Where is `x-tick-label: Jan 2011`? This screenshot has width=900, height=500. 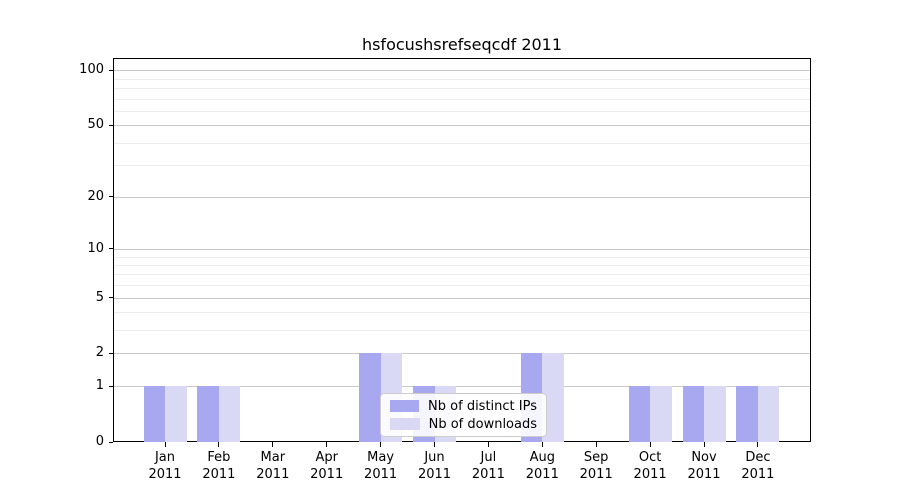 x-tick-label: Jan 2011 is located at coordinates (165, 466).